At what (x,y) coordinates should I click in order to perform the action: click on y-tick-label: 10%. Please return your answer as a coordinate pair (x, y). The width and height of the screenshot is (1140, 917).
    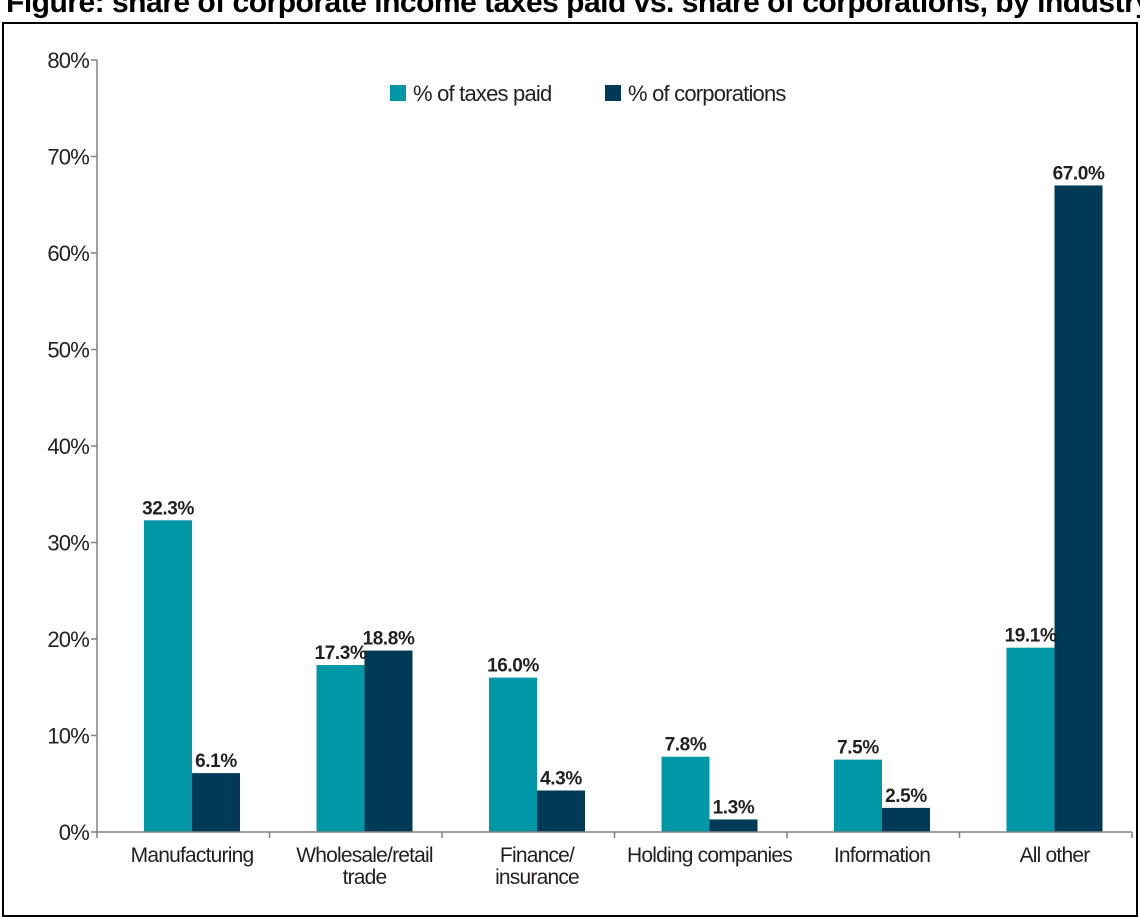
    Looking at the image, I should click on (68, 736).